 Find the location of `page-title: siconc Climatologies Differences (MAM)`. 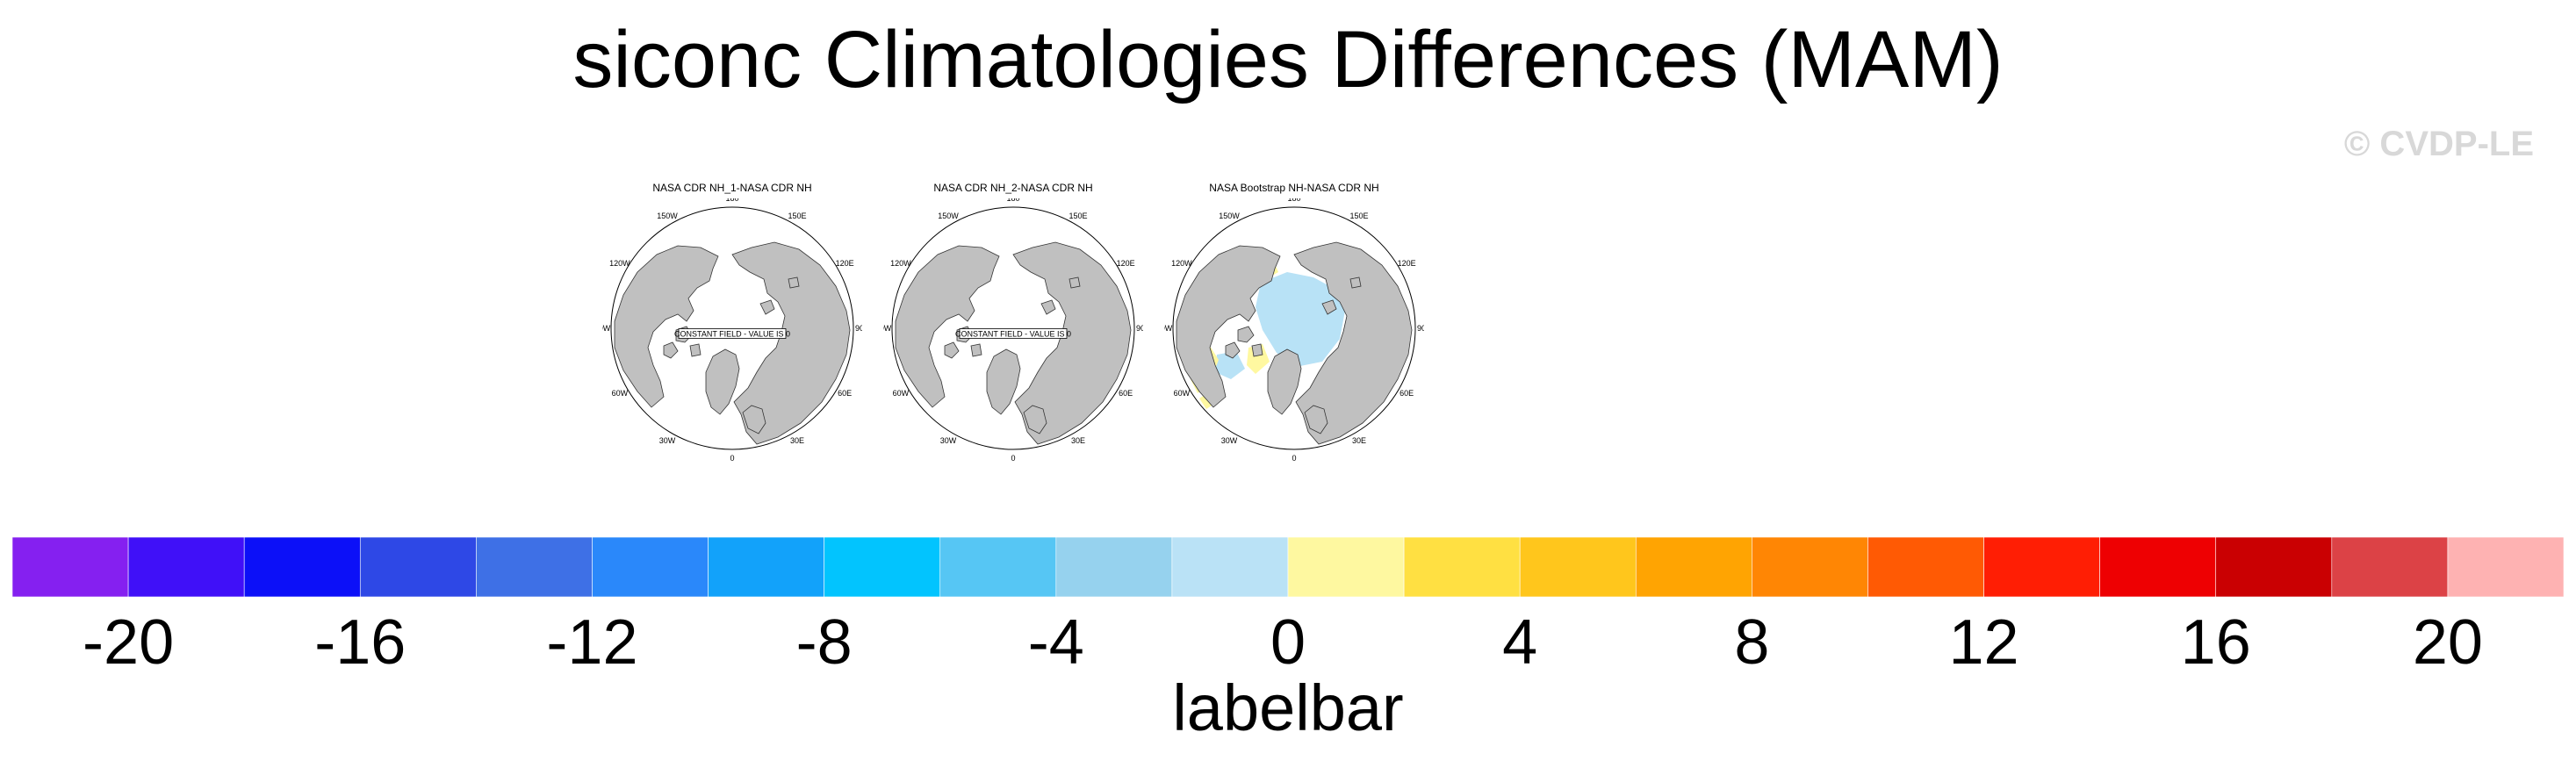

page-title: siconc Climatologies Differences (MAM) is located at coordinates (1288, 59).